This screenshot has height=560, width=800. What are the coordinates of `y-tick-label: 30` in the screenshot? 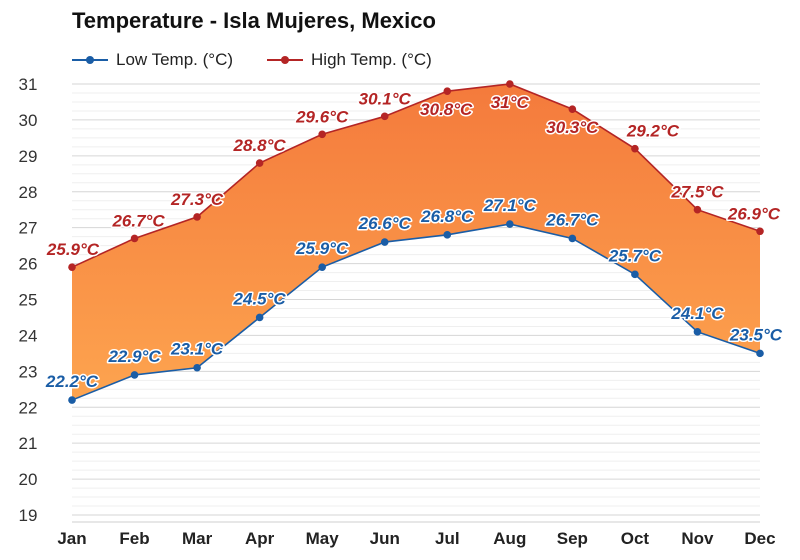 It's located at (28, 120).